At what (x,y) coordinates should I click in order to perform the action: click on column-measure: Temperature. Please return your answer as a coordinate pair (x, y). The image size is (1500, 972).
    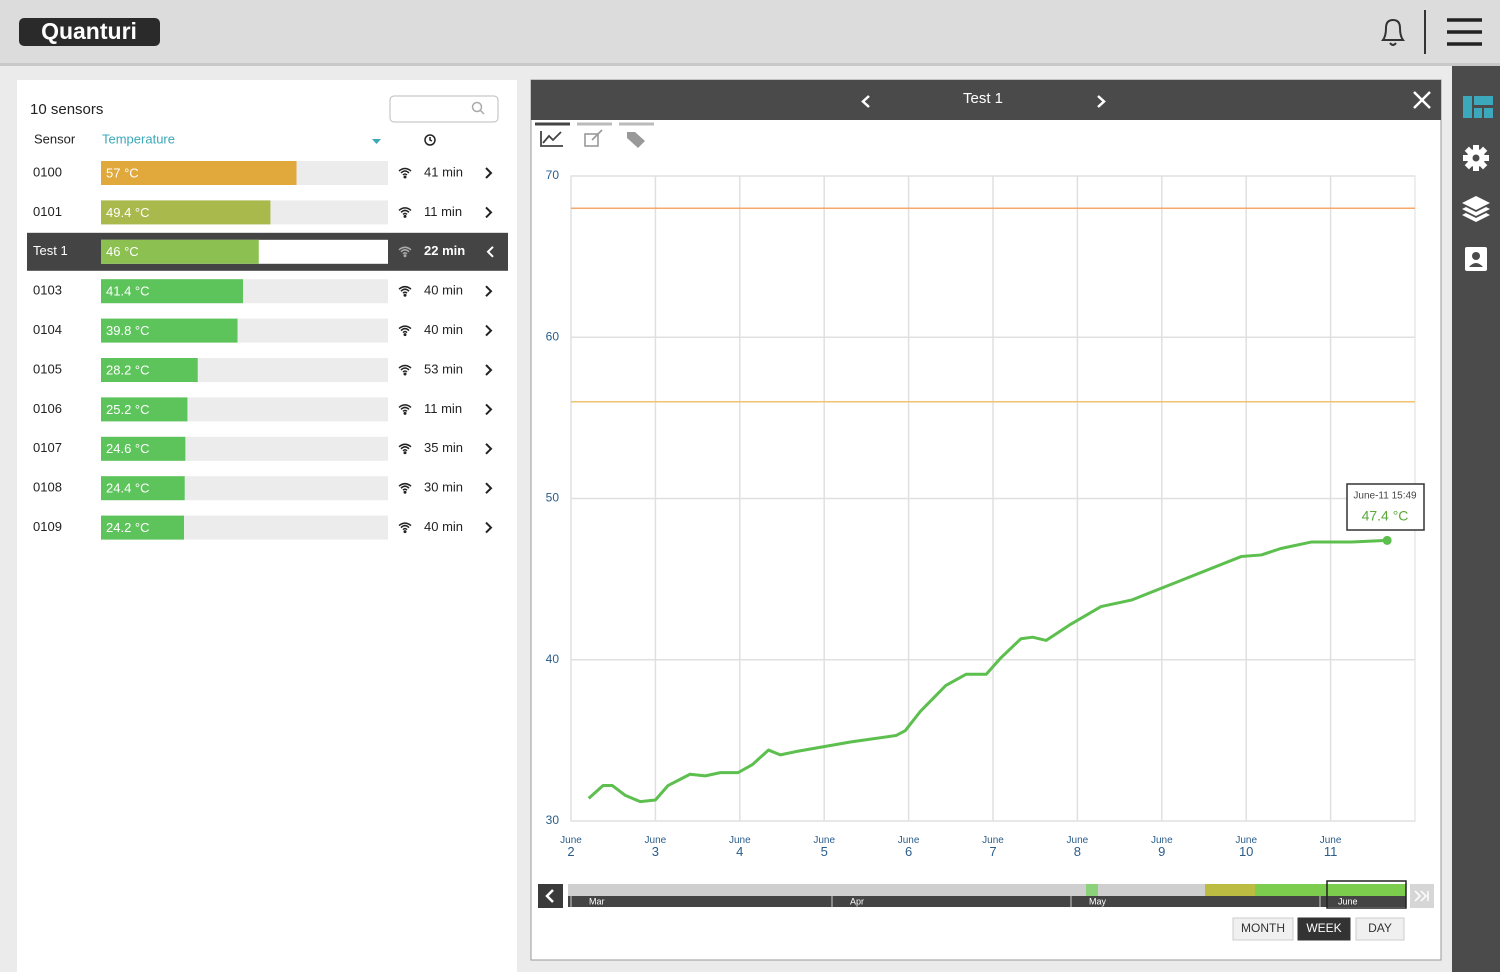
    Looking at the image, I should click on (138, 138).